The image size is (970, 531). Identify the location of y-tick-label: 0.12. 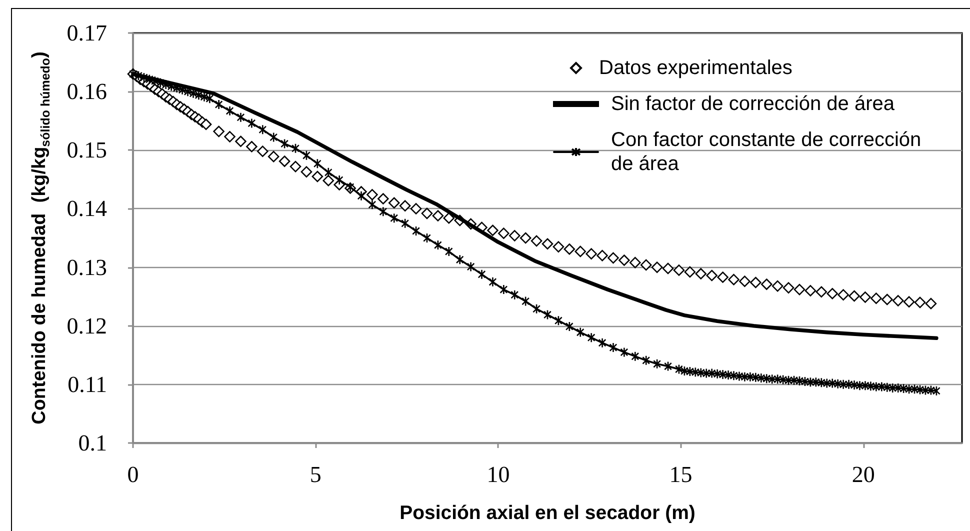
(86, 325).